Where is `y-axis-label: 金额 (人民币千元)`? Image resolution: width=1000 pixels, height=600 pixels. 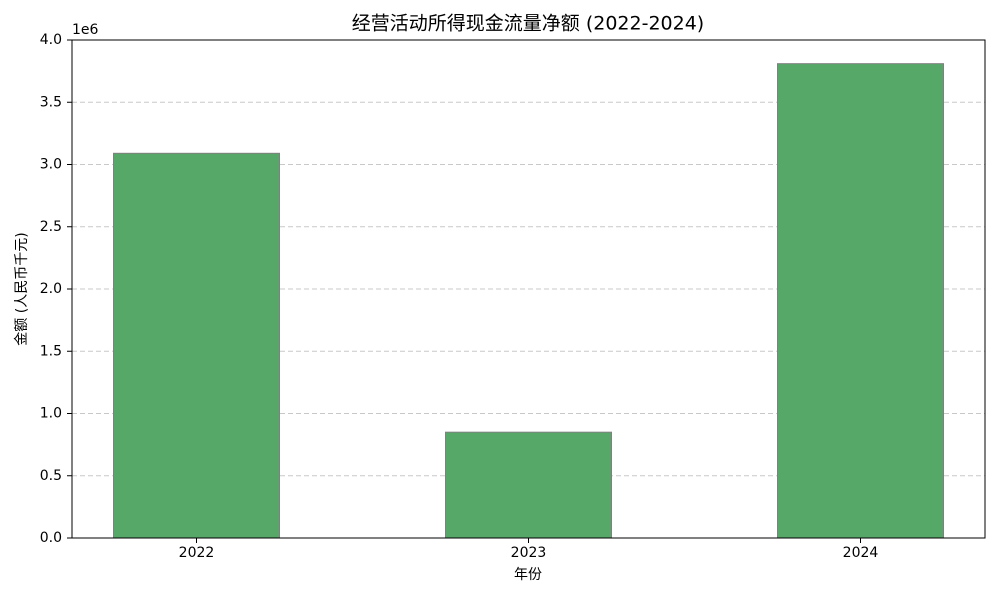 y-axis-label: 金额 (人民币千元) is located at coordinates (22, 288).